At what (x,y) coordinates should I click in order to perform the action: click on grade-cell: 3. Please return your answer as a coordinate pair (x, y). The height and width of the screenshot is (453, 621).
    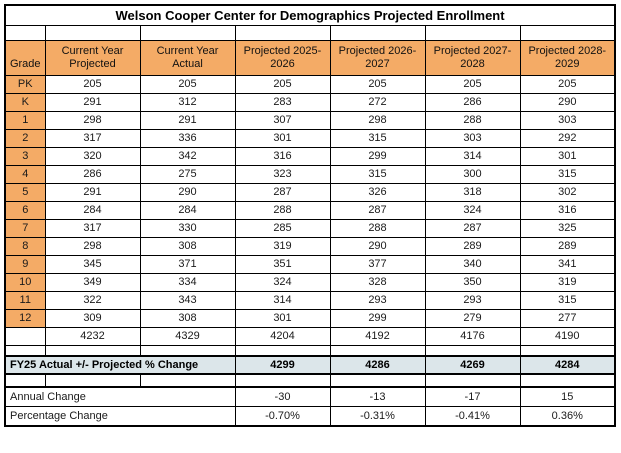
    Looking at the image, I should click on (25, 156).